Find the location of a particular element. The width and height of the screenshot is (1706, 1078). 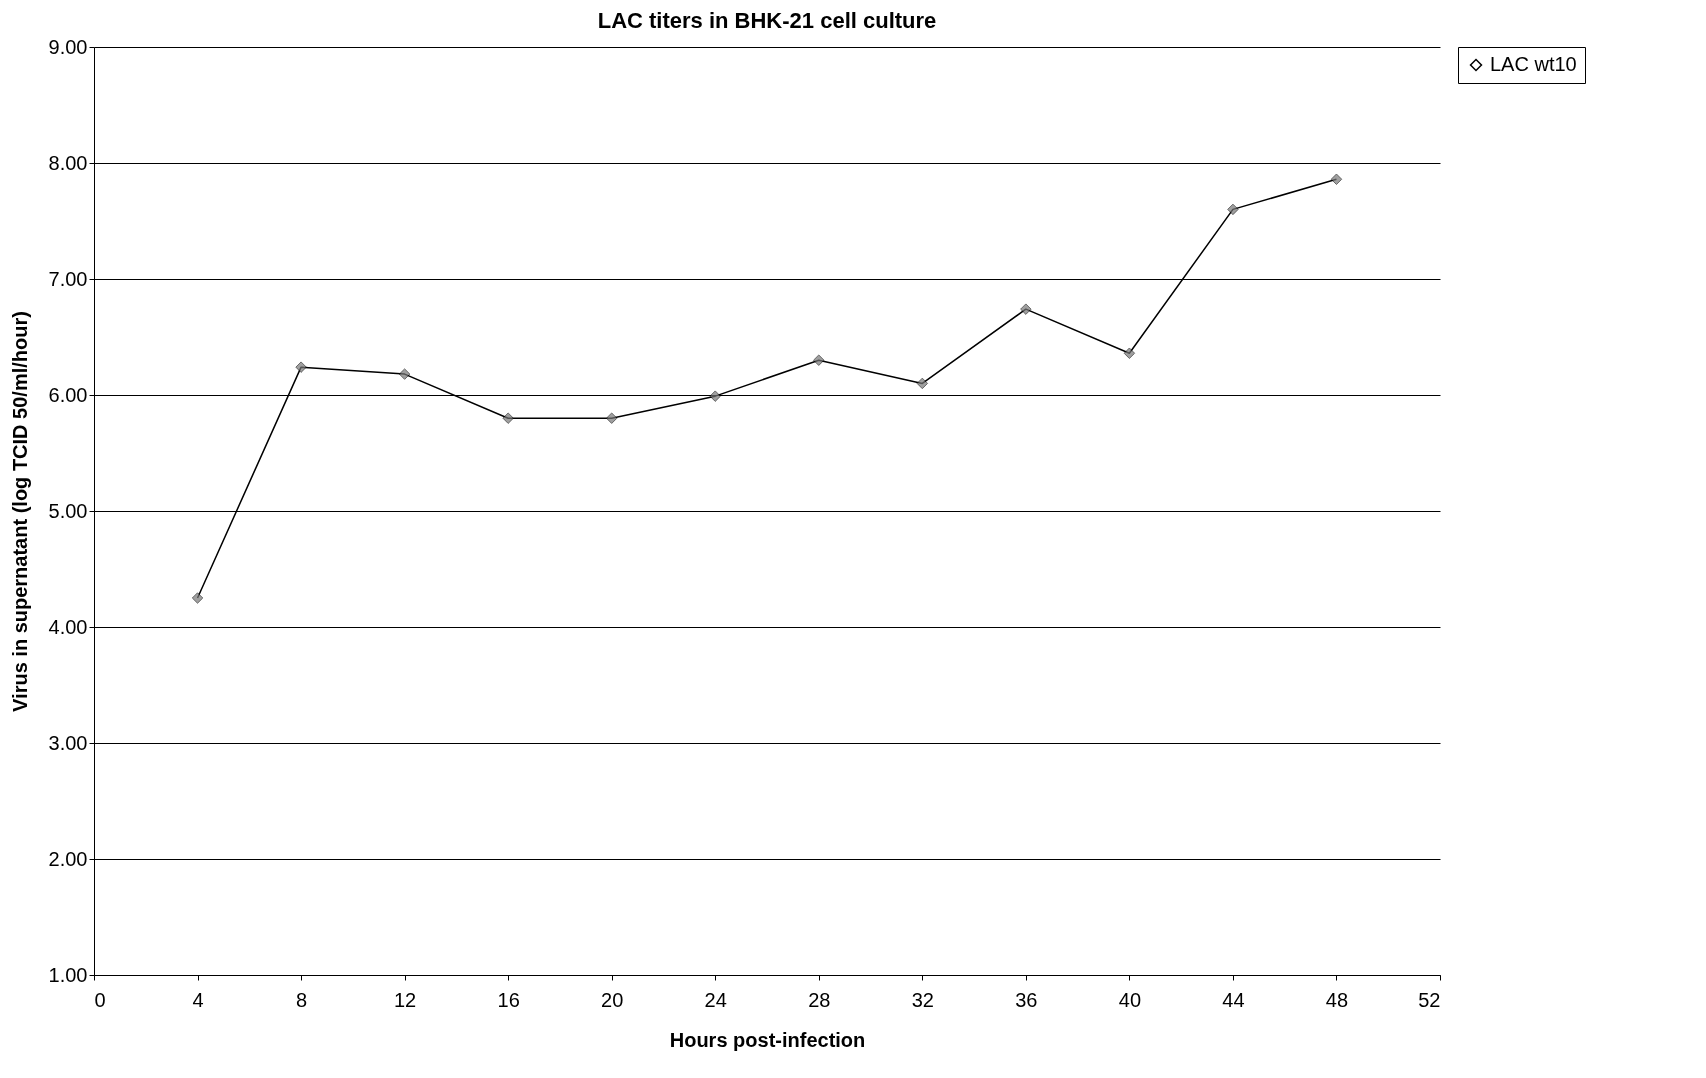

x-tick-label: 32 is located at coordinates (922, 999).